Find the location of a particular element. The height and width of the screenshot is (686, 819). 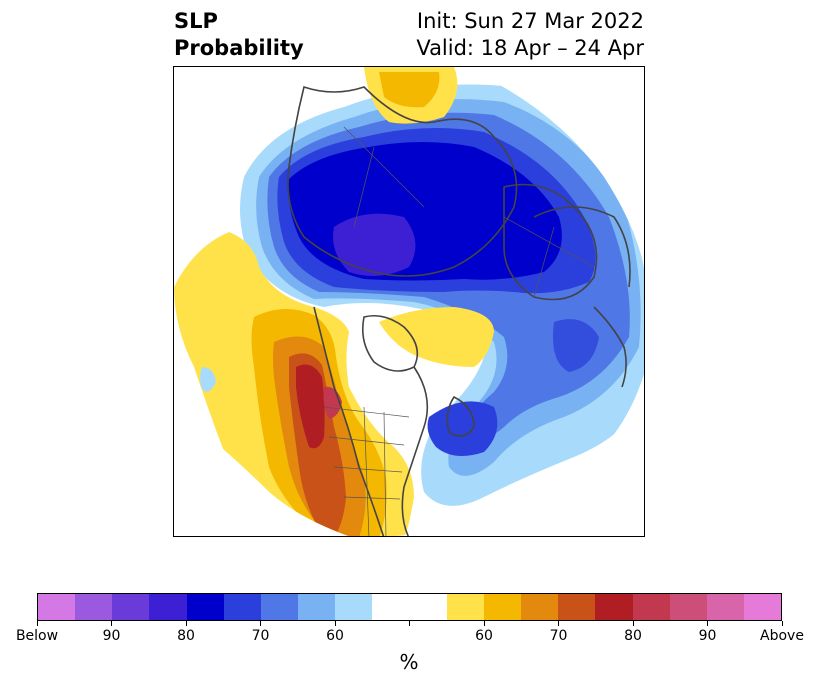

above-60-north-core is located at coordinates (409, 90).